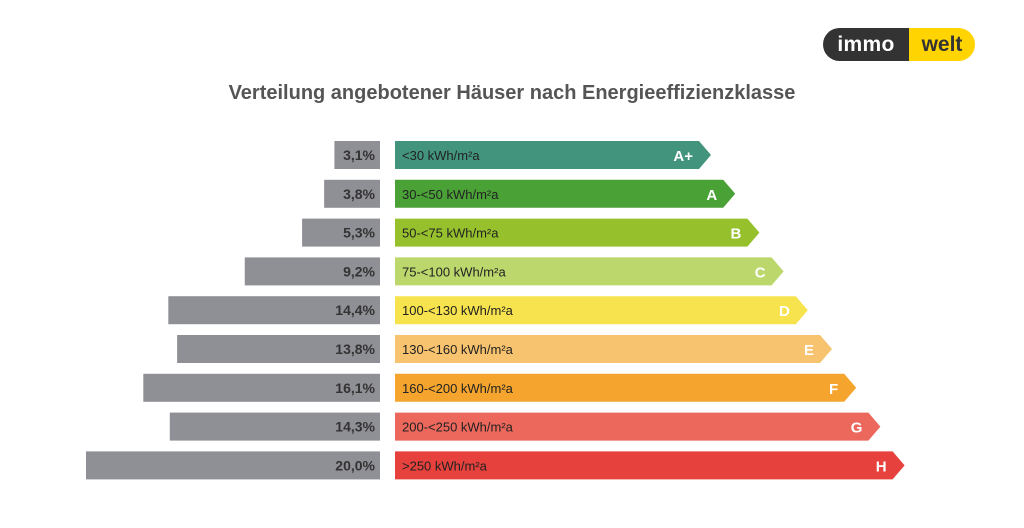  Describe the element at coordinates (833, 389) in the screenshot. I see `class-letter: F` at that location.